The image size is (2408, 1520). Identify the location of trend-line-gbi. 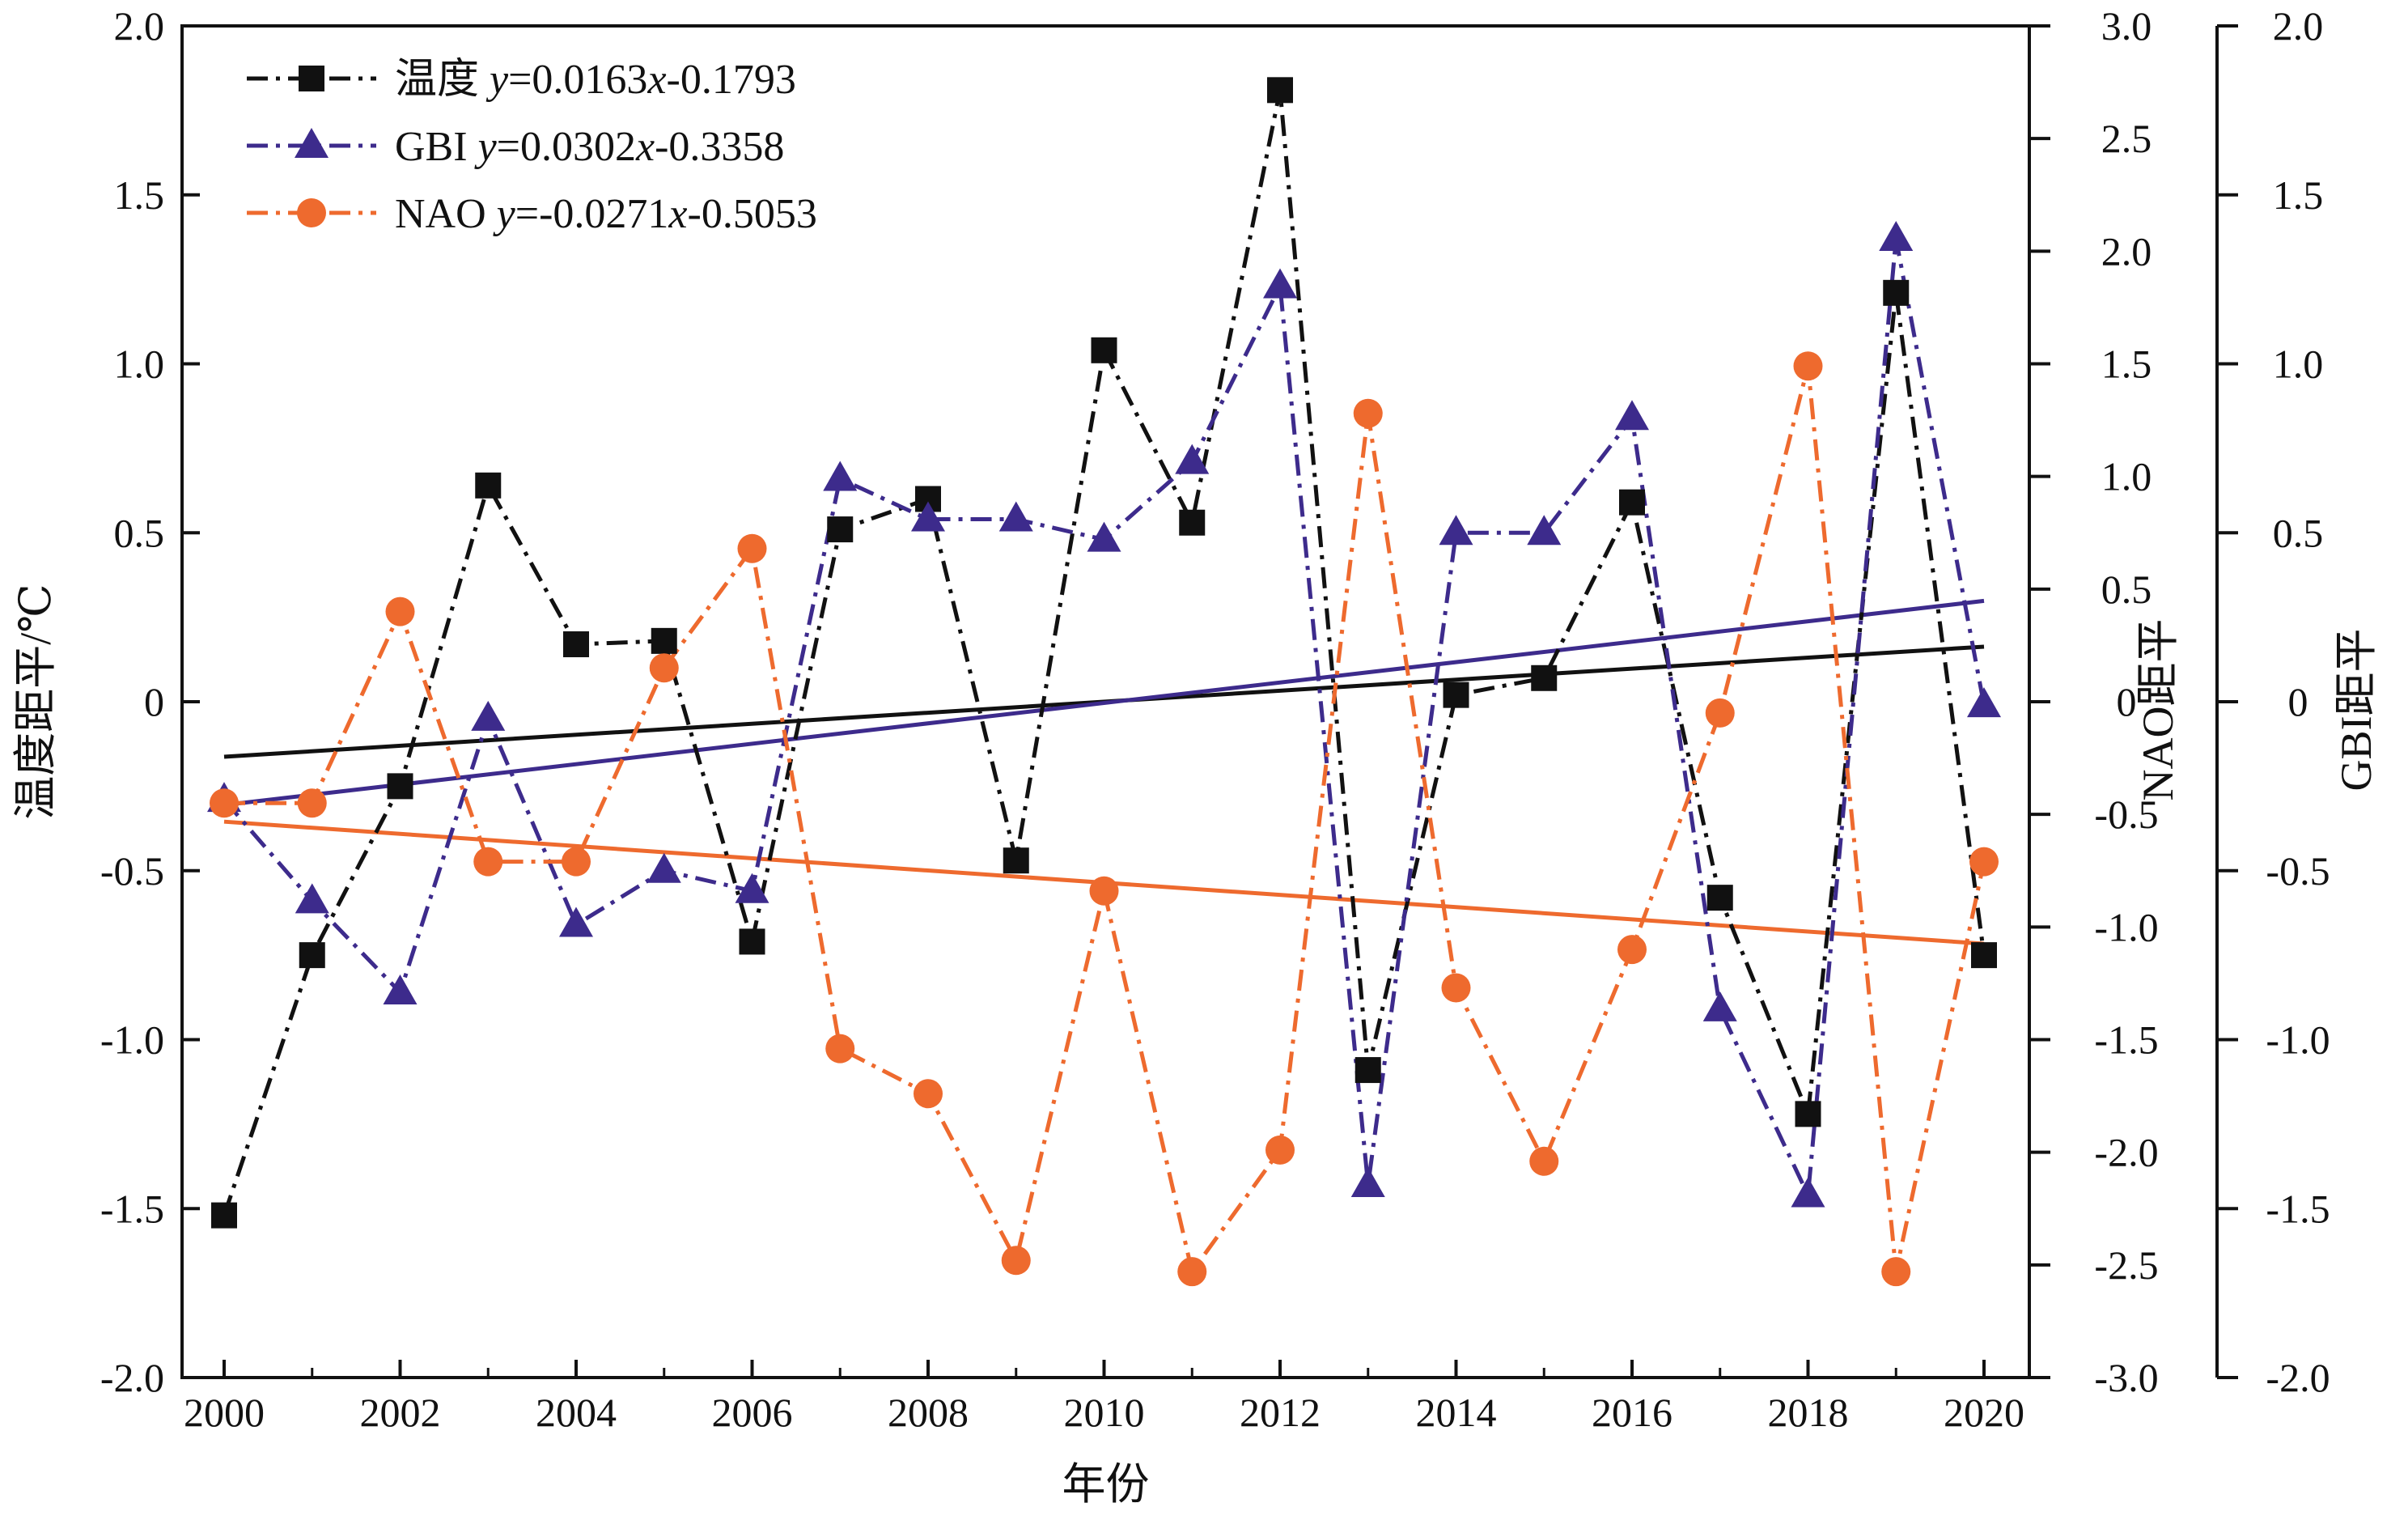
(1104, 703).